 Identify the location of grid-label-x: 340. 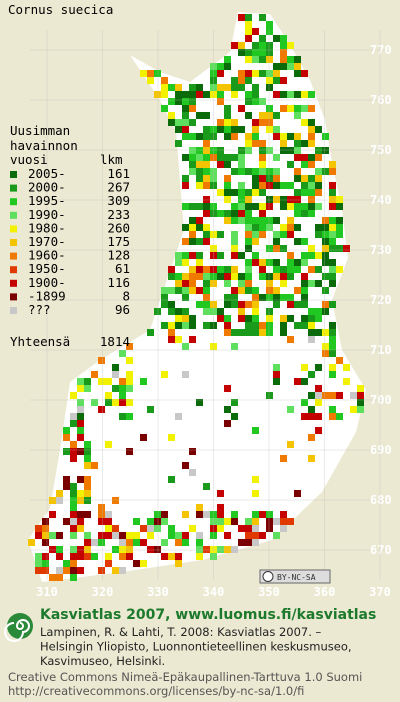
(214, 592).